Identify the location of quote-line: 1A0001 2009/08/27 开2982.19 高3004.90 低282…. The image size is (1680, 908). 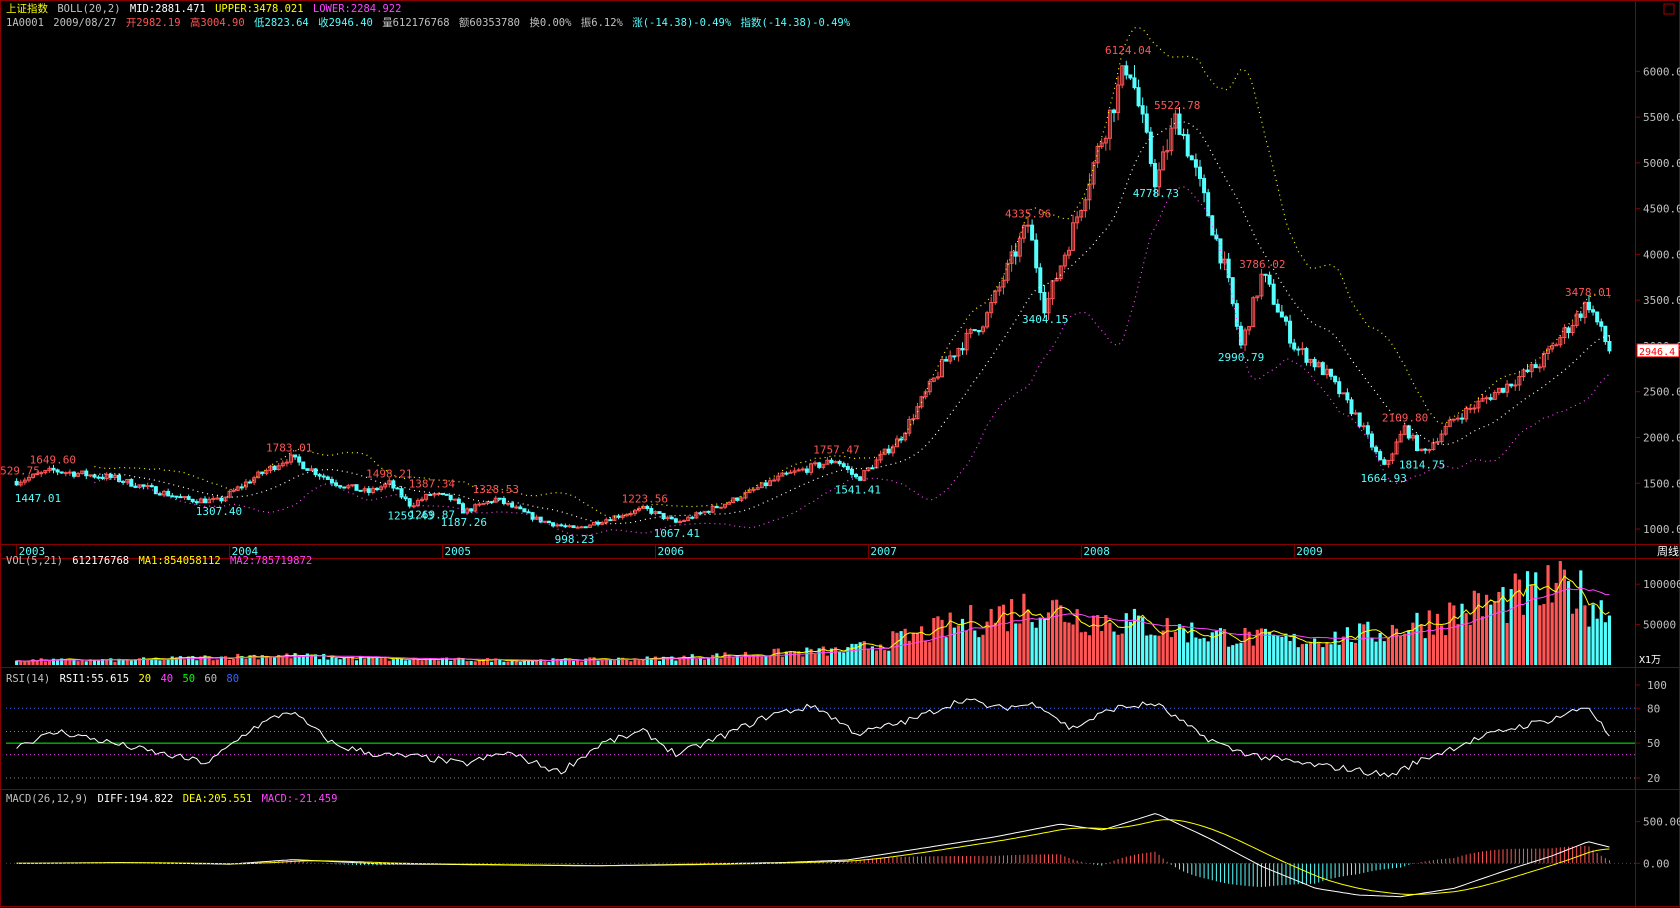
(429, 23).